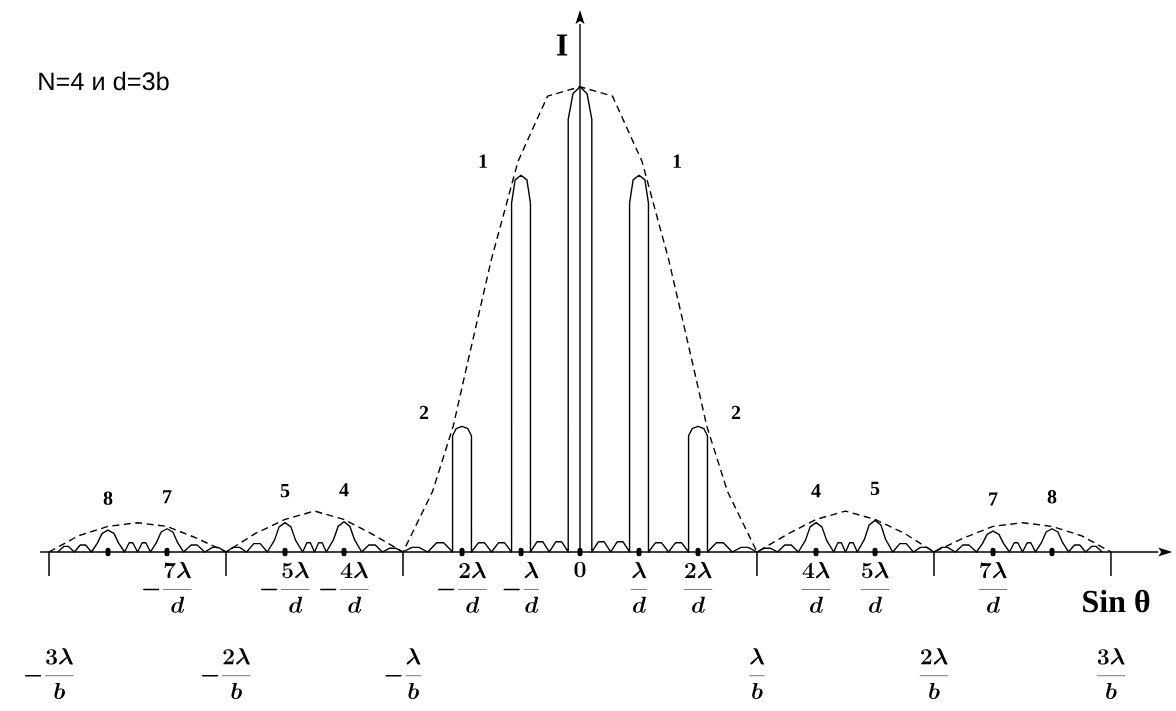  Describe the element at coordinates (285, 587) in the screenshot. I see `x-tick-label: $-\frac{5\lambda}{d}$` at that location.